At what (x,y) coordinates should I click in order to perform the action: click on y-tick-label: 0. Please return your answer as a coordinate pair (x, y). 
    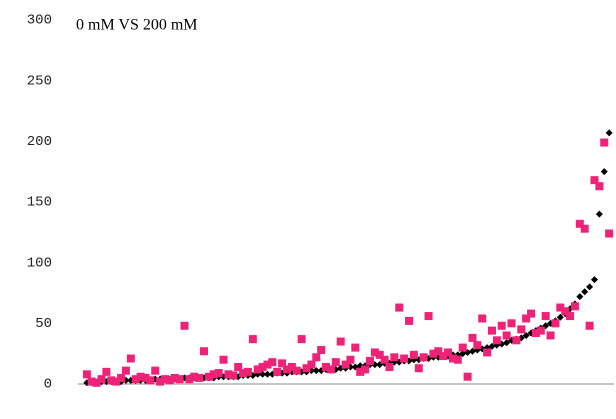
    Looking at the image, I should click on (48, 385).